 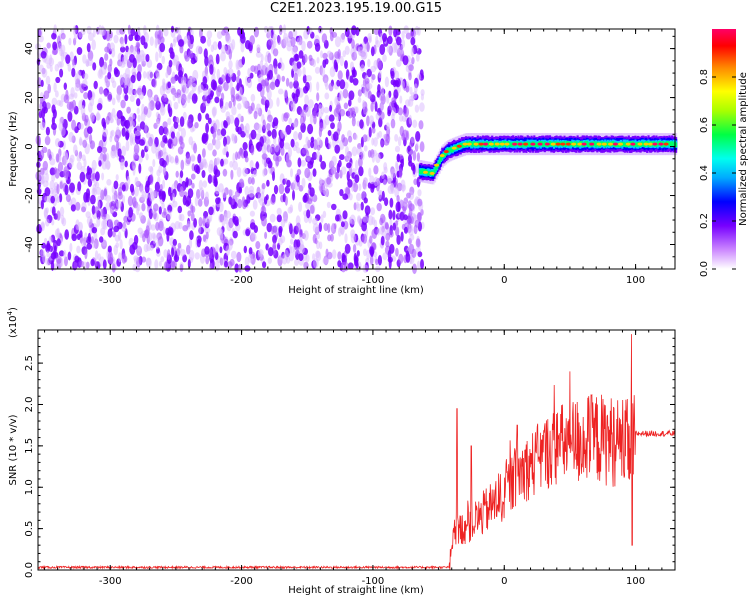 What do you see at coordinates (13, 149) in the screenshot?
I see `heatmap-y-label: Frequency (Hz)` at bounding box center [13, 149].